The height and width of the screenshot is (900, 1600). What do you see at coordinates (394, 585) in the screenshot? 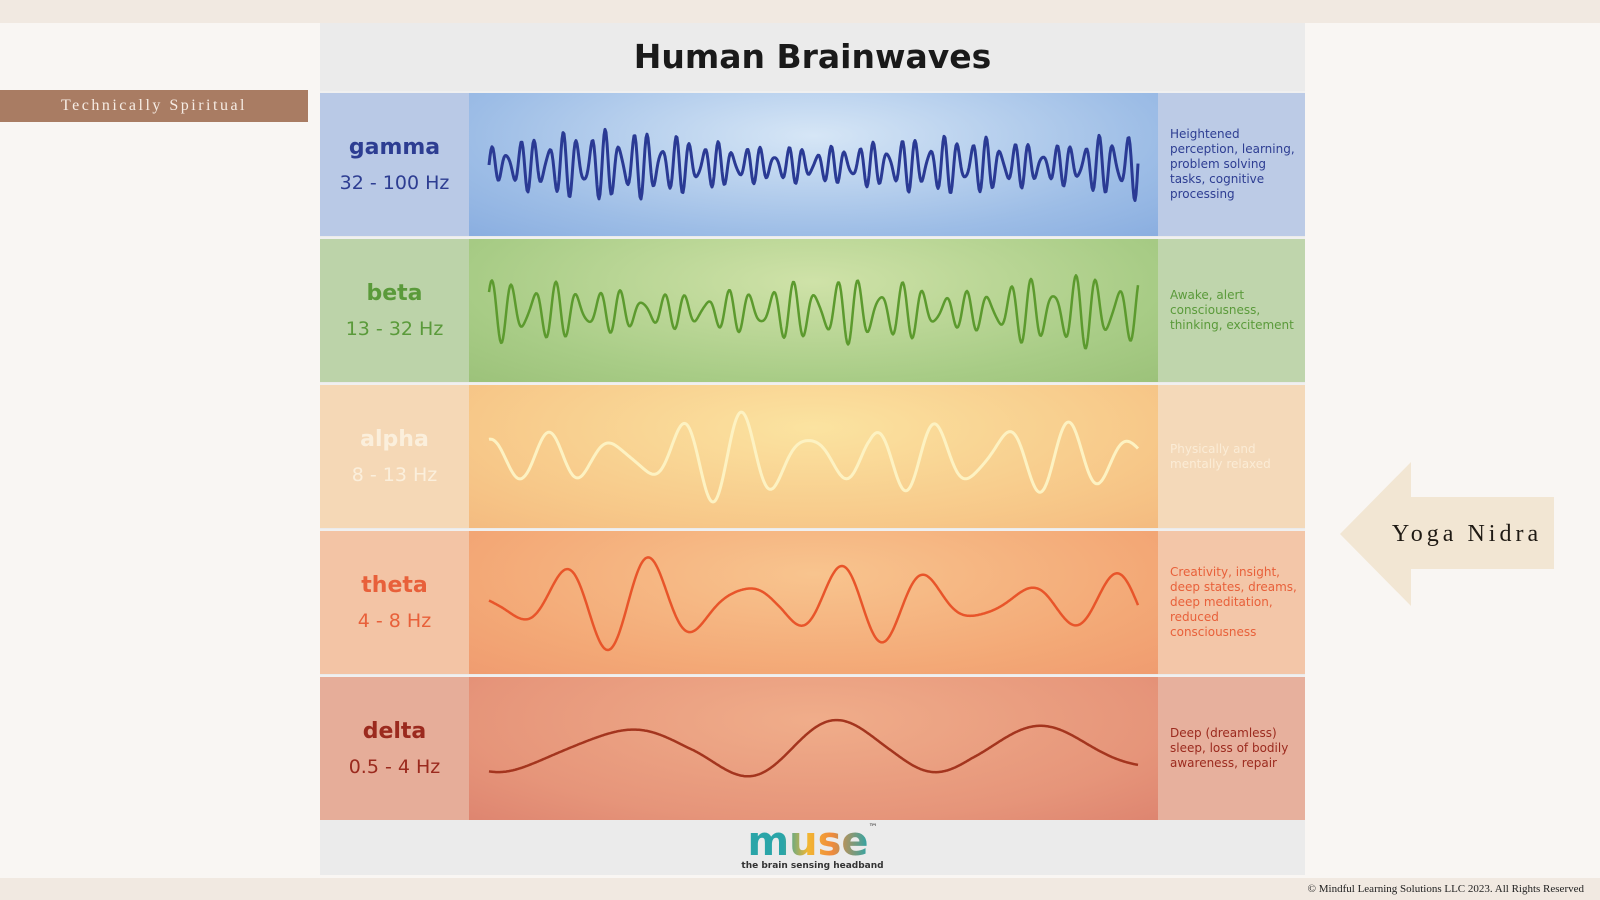
I see `band-name: theta` at bounding box center [394, 585].